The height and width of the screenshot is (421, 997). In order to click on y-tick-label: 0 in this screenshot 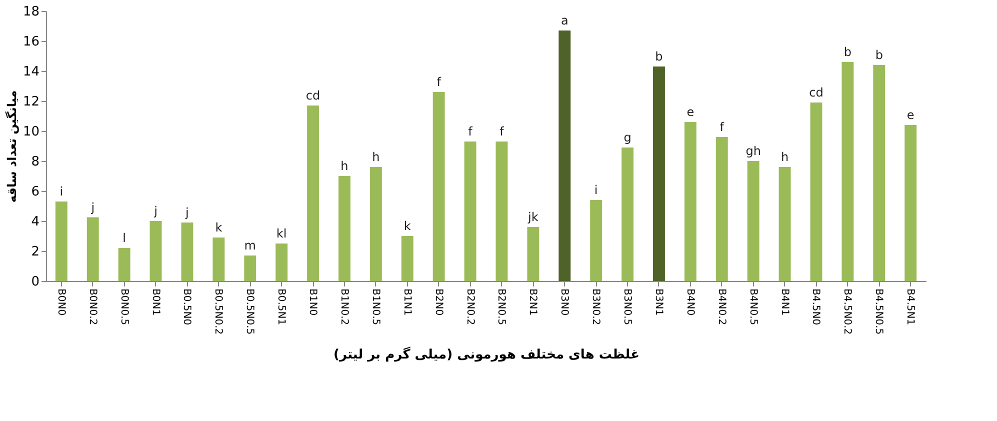, I will do `click(35, 282)`.